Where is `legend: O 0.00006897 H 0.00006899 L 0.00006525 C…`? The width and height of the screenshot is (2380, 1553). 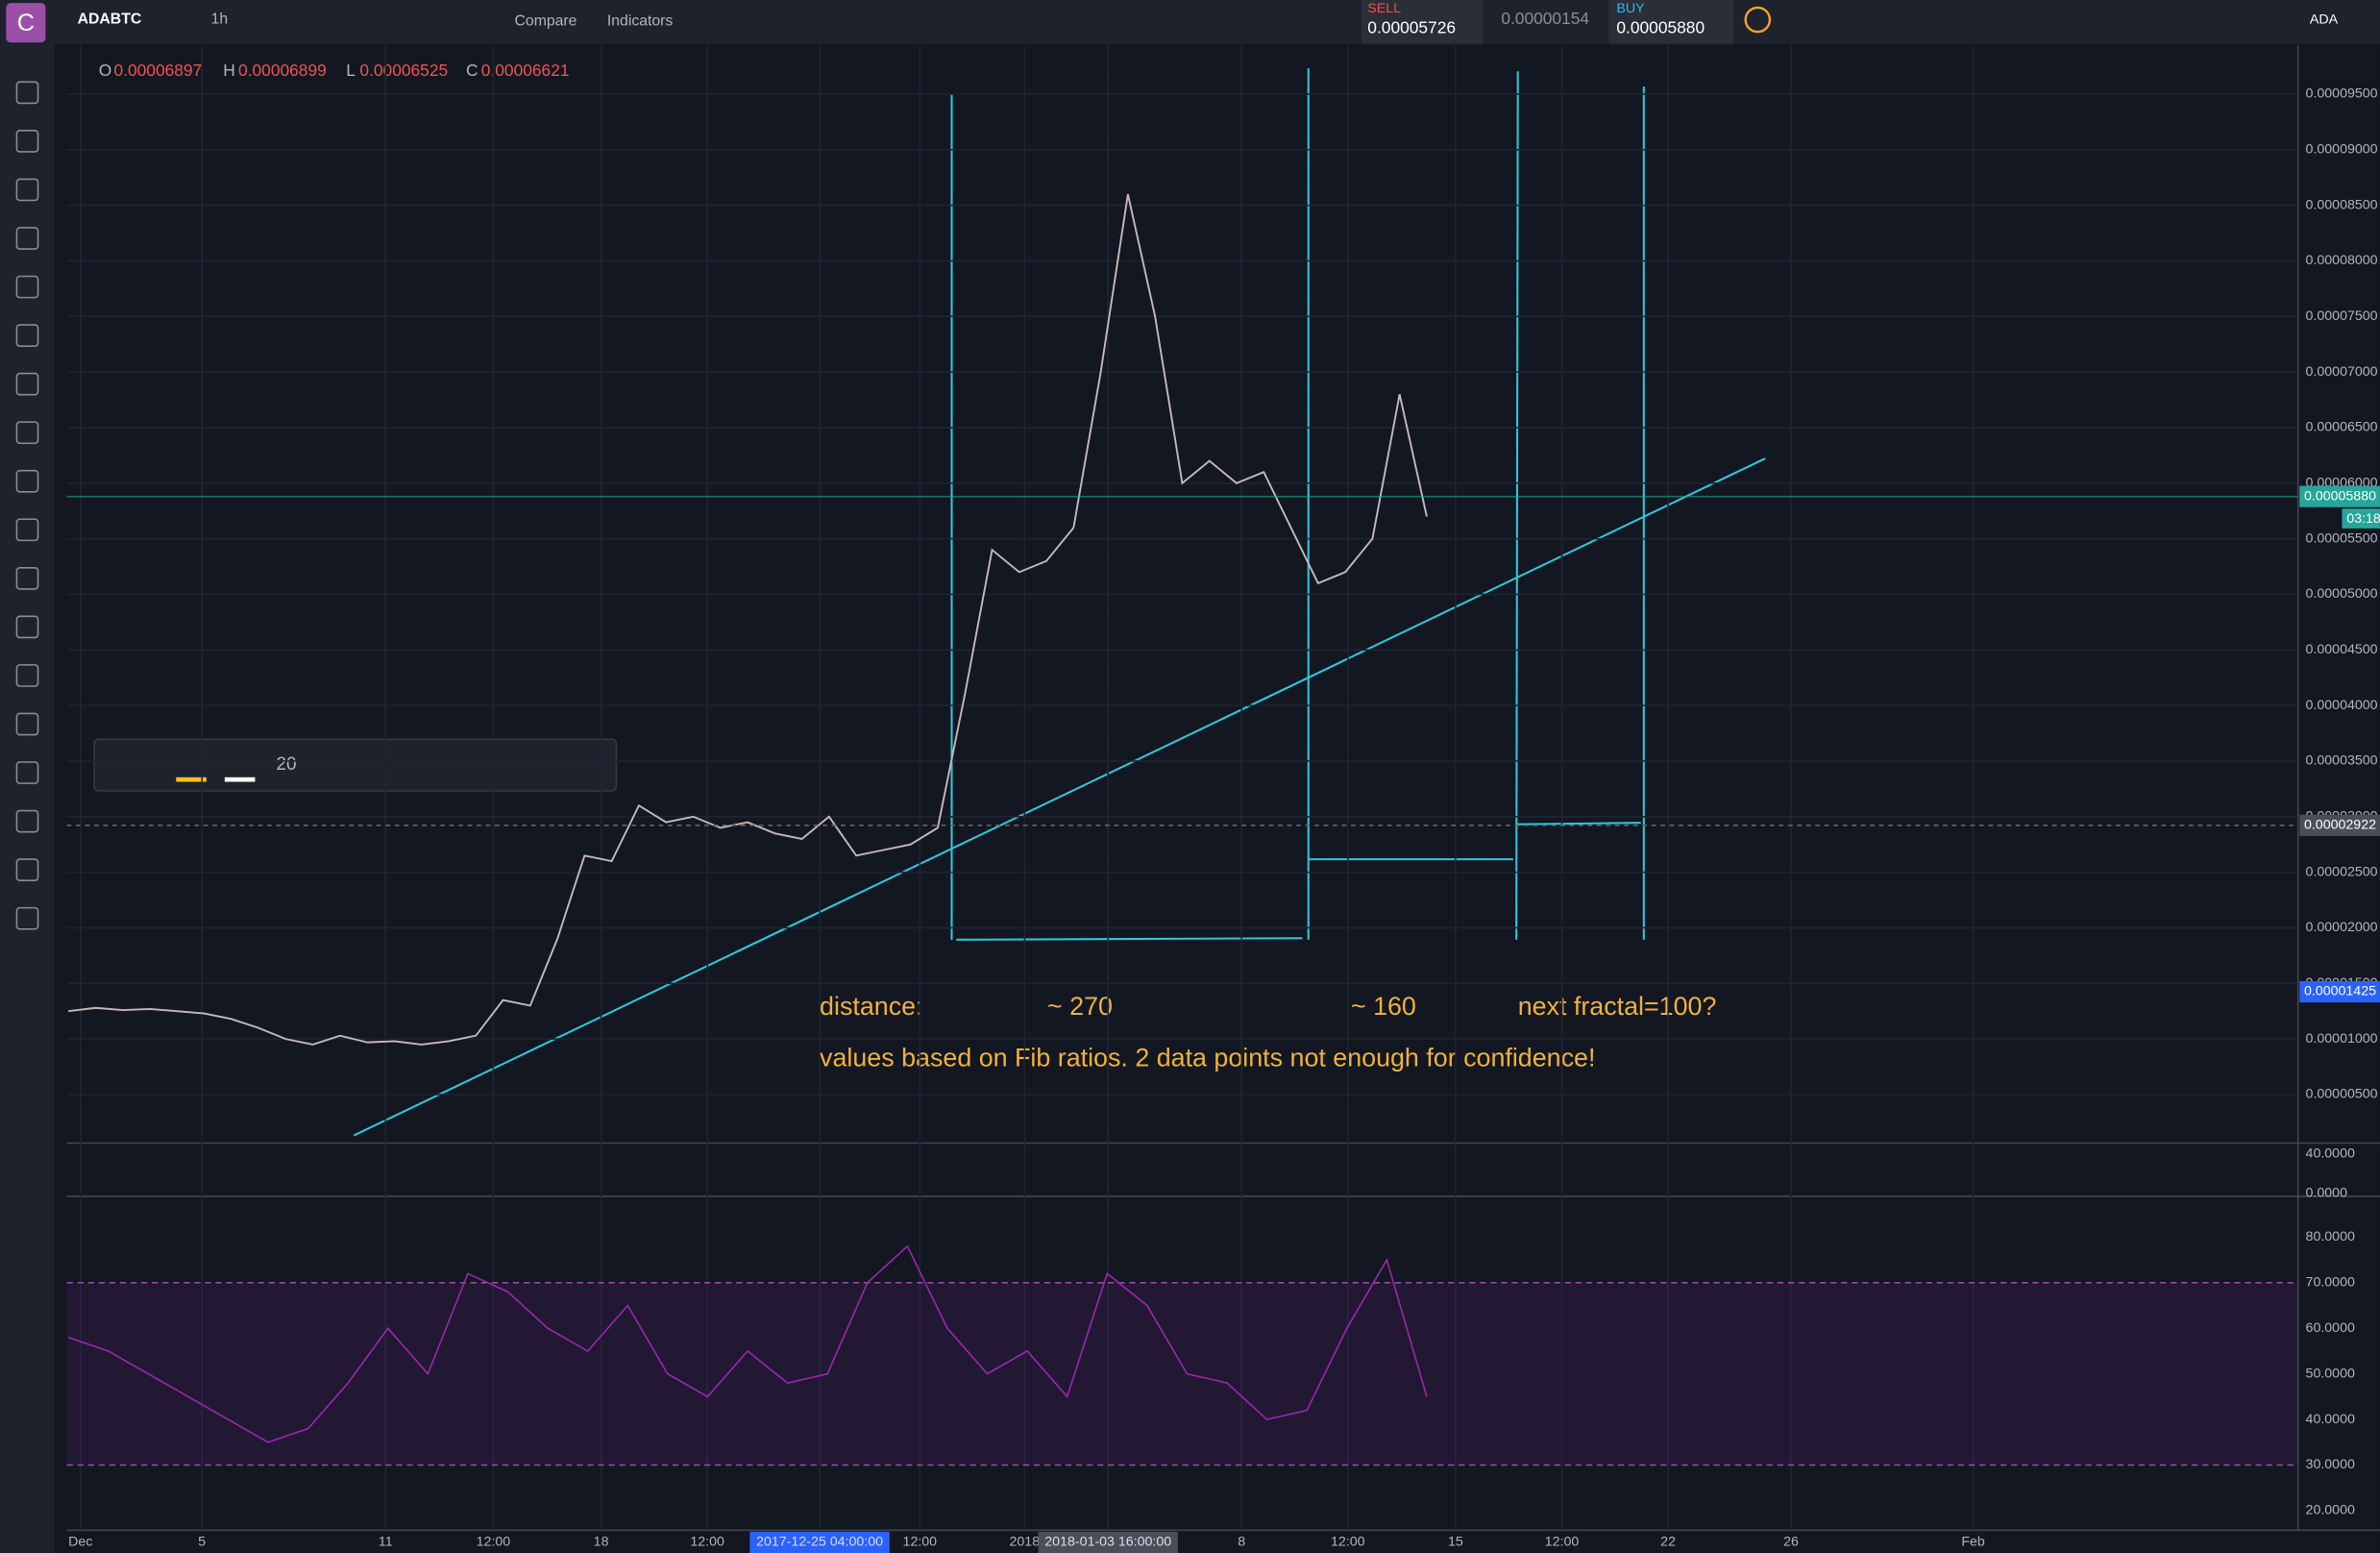
legend: O 0.00006897 H 0.00006899 L 0.00006525 C… is located at coordinates (334, 71).